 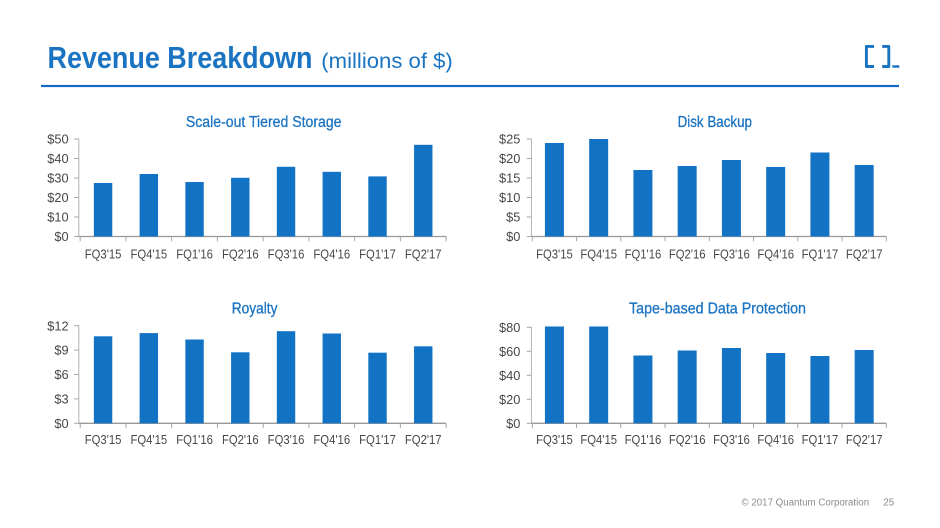 I want to click on svg-text: (millions of $), so click(x=387, y=61).